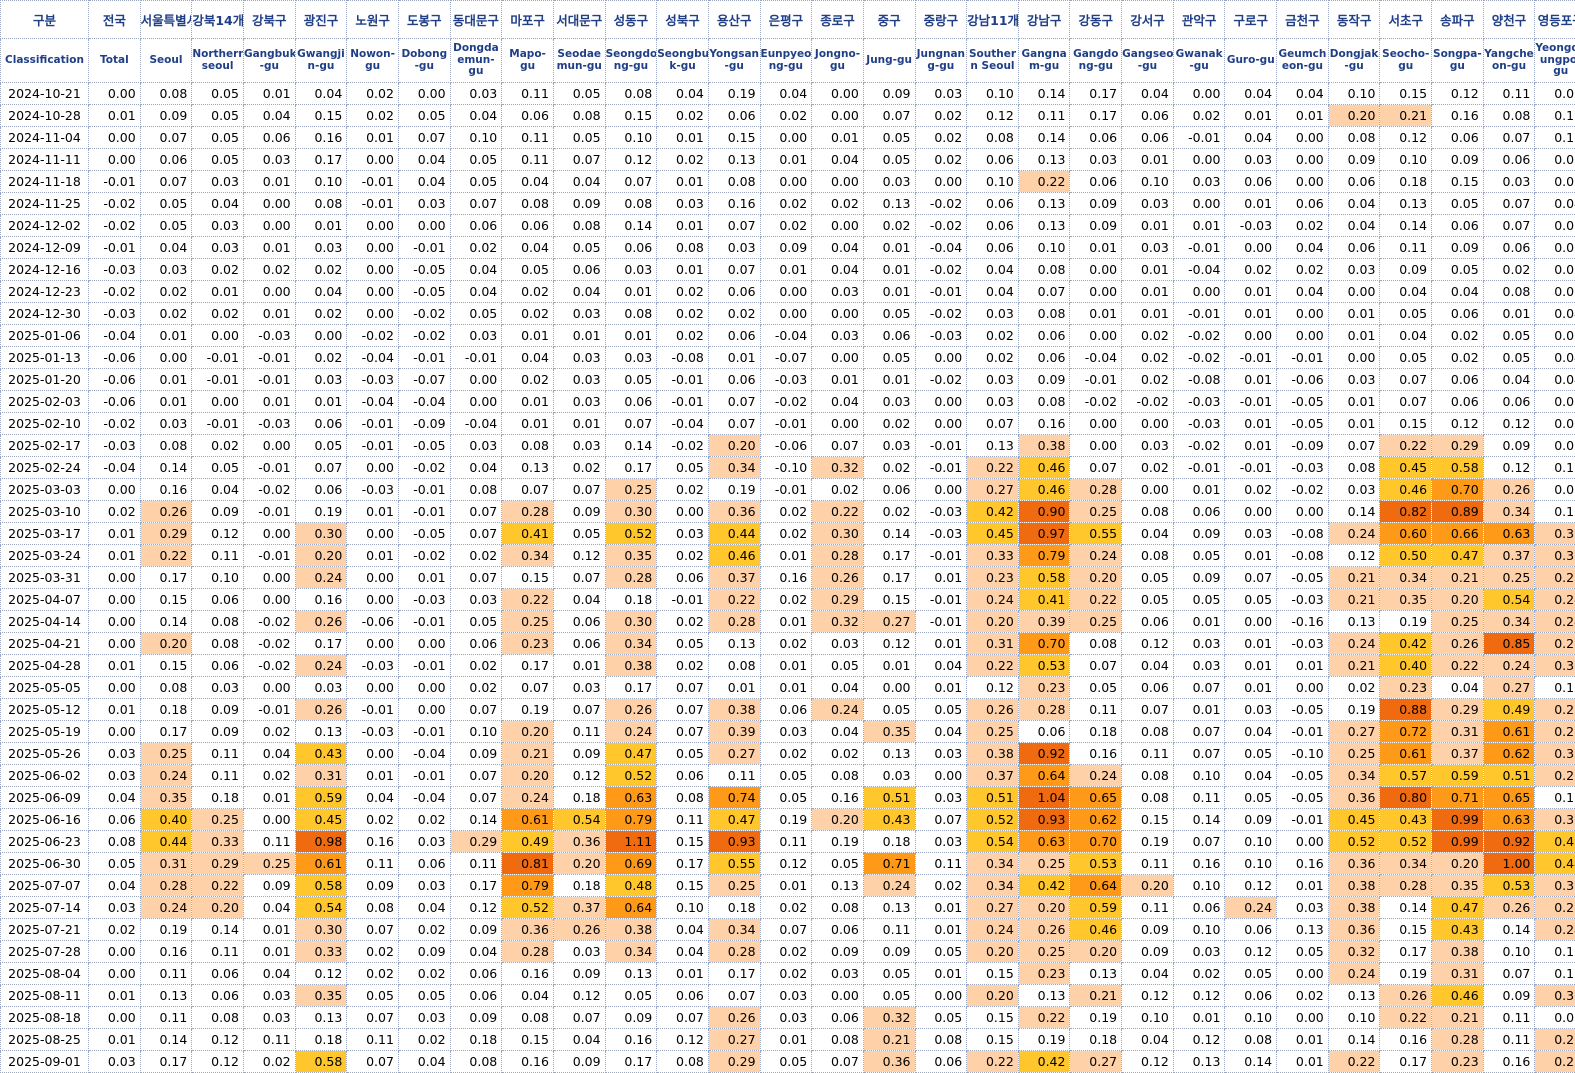  I want to click on table-cell: -0.09, so click(424, 423).